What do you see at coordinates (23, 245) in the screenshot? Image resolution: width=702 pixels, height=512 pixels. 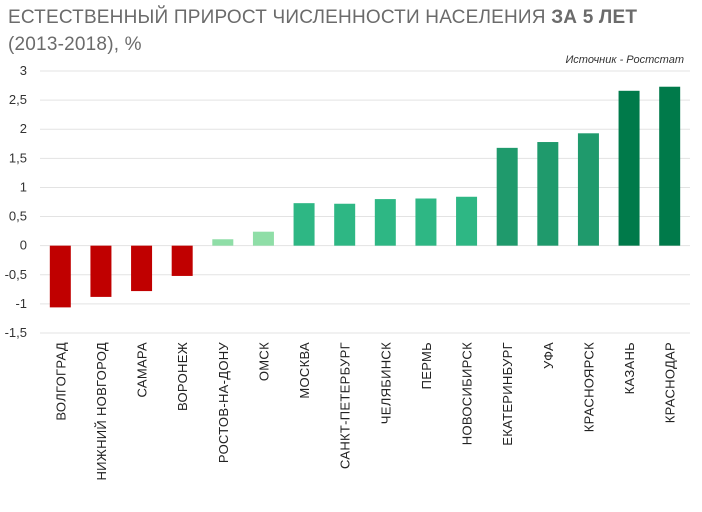 I see `y-tick-label: 0` at bounding box center [23, 245].